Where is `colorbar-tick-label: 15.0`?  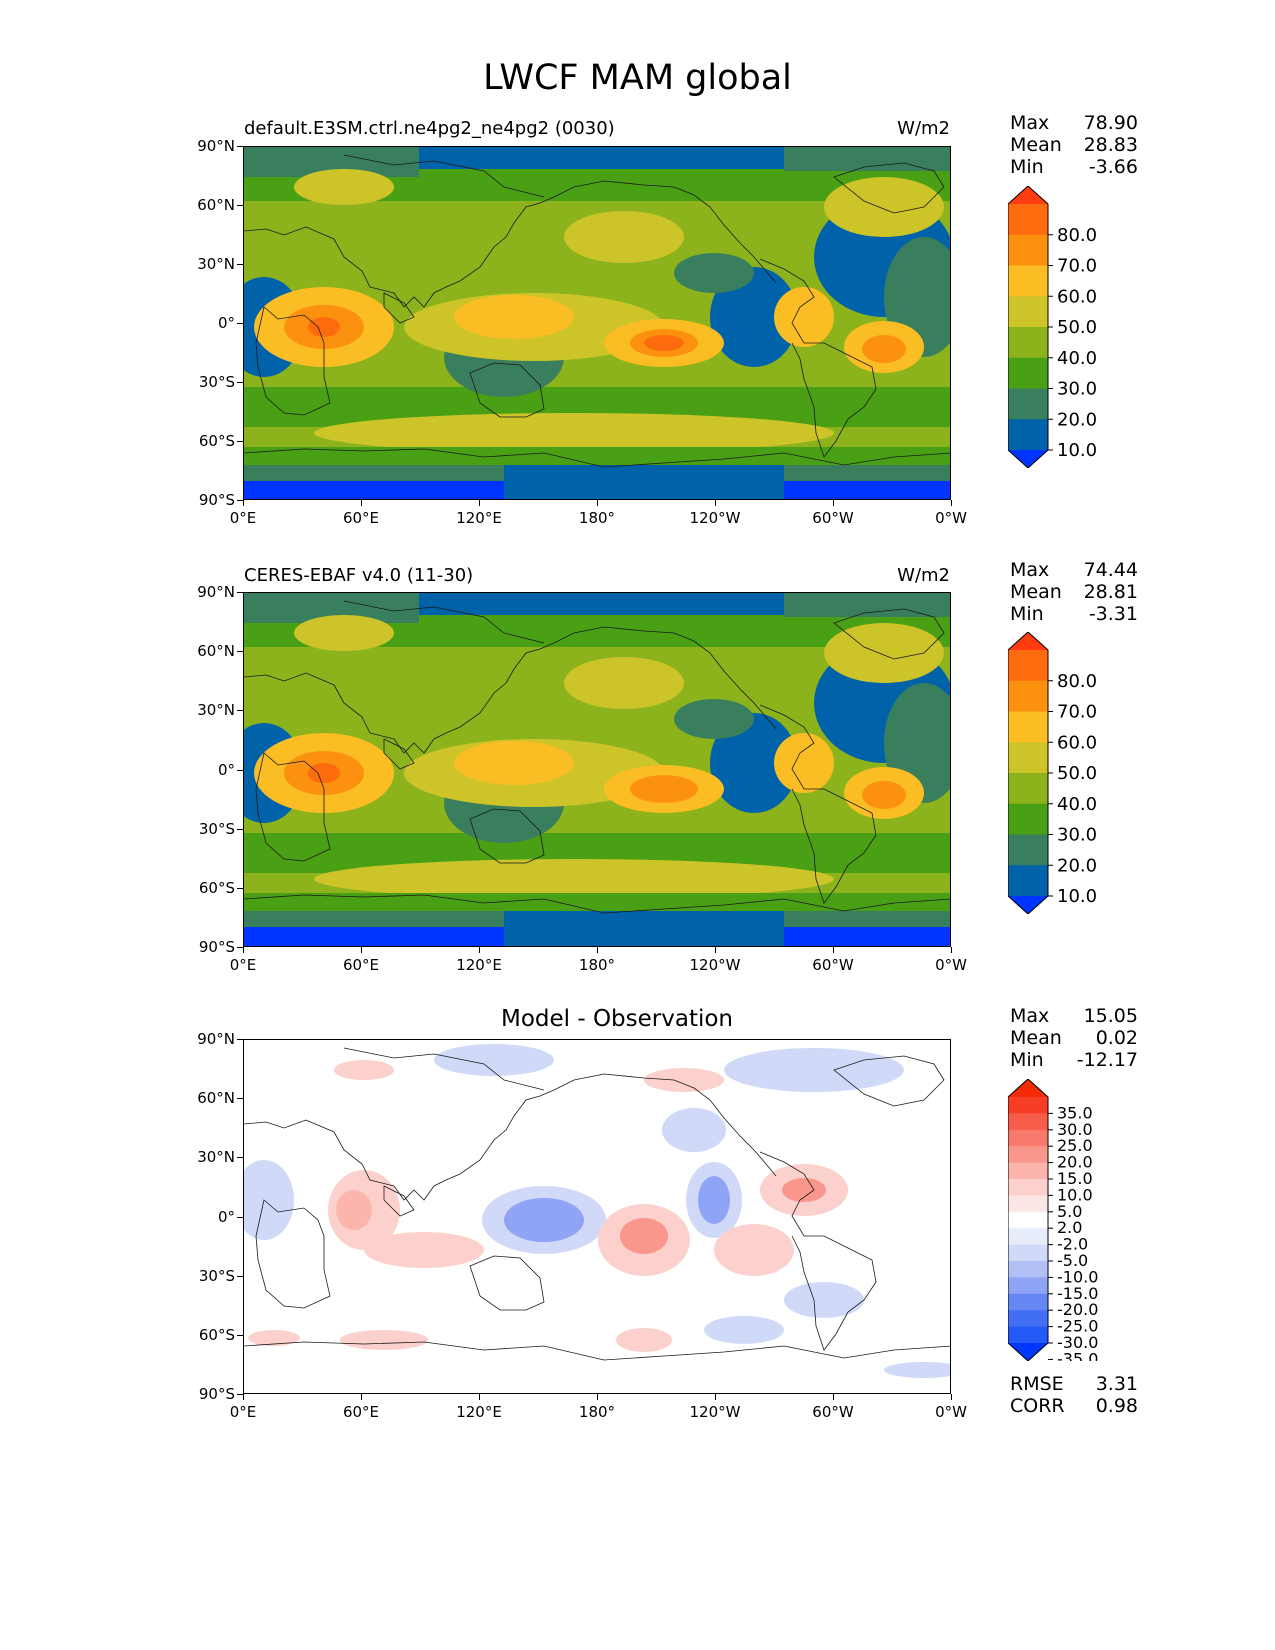
colorbar-tick-label: 15.0 is located at coordinates (1075, 1178).